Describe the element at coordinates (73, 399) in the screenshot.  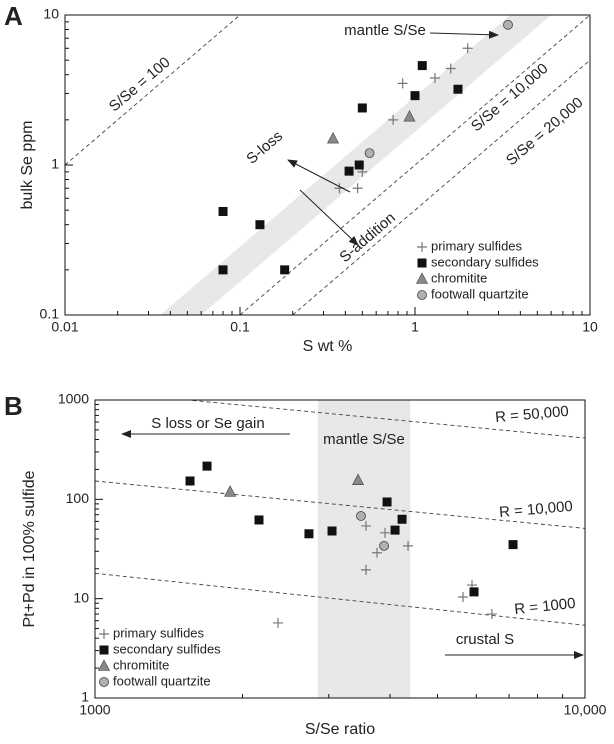
I see `y-tick-label: 1000` at that location.